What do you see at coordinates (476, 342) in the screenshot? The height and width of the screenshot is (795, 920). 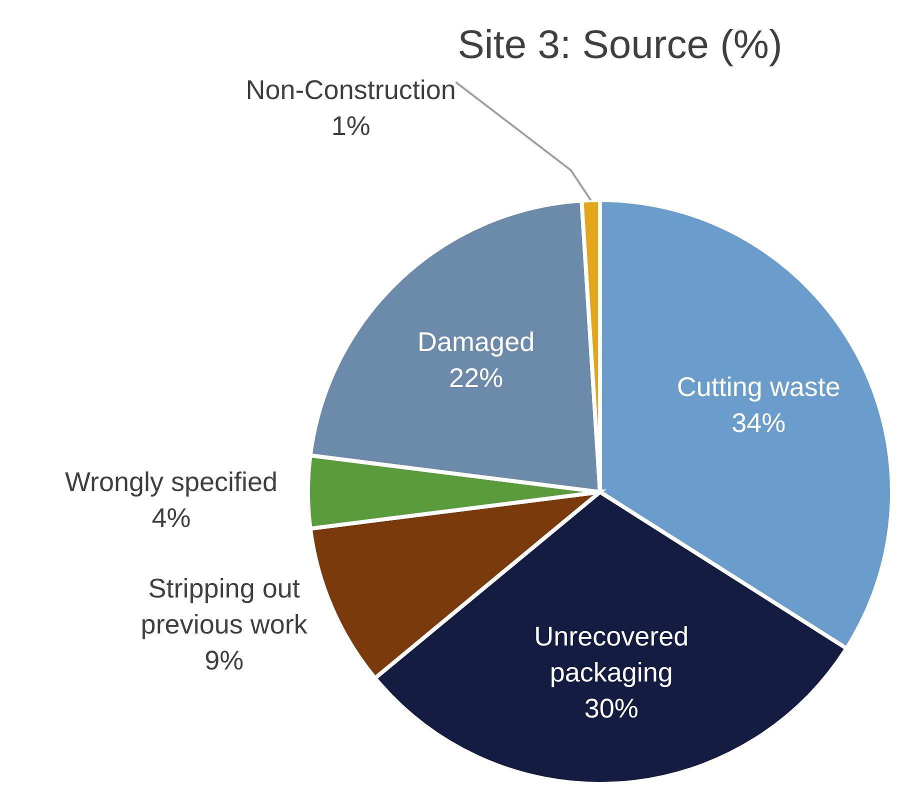 I see `slice-label: Damaged` at bounding box center [476, 342].